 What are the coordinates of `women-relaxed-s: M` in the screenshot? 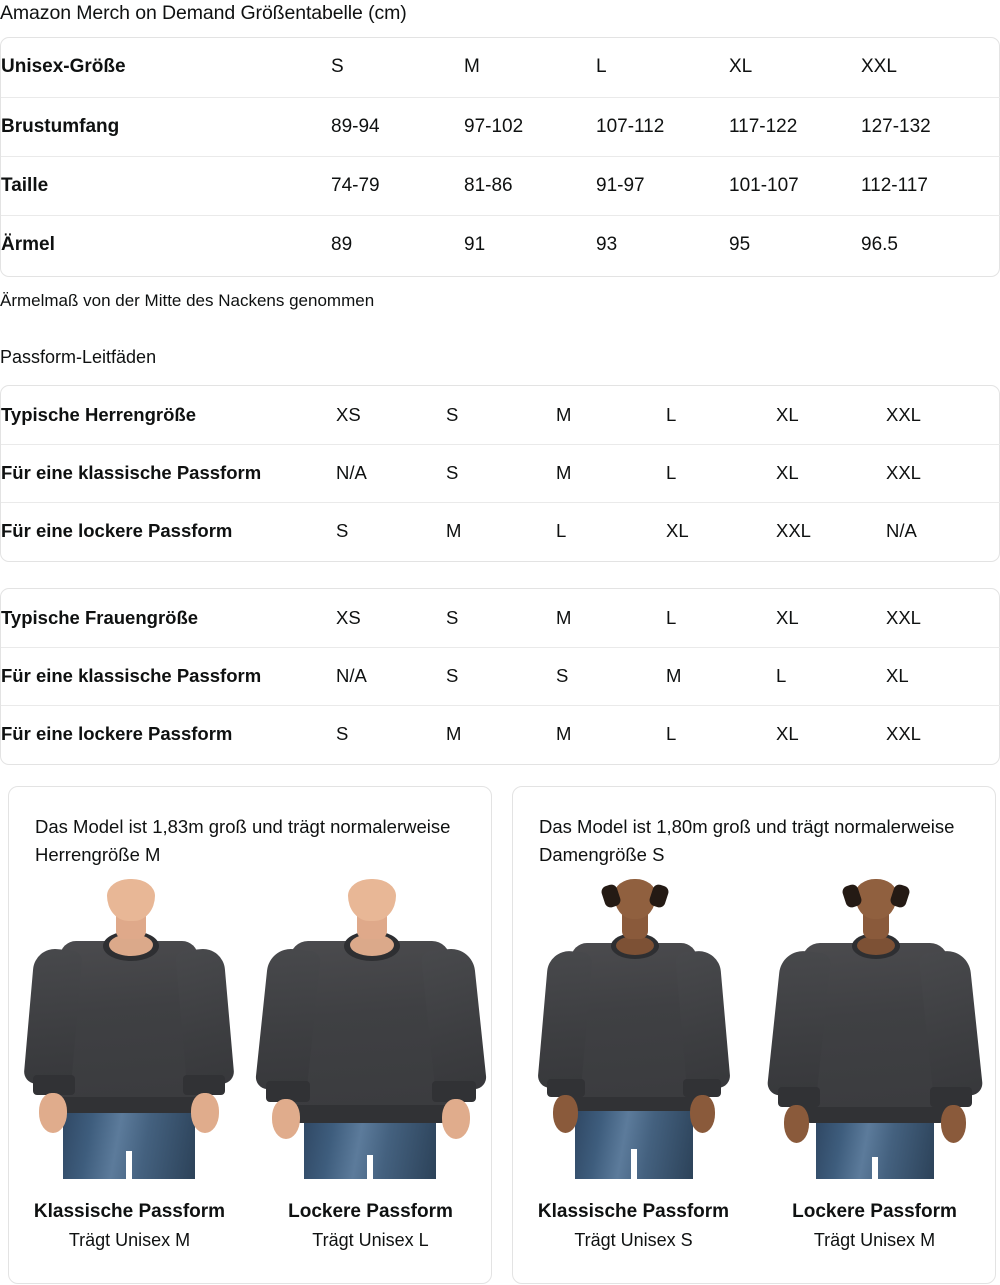 It's located at (501, 733).